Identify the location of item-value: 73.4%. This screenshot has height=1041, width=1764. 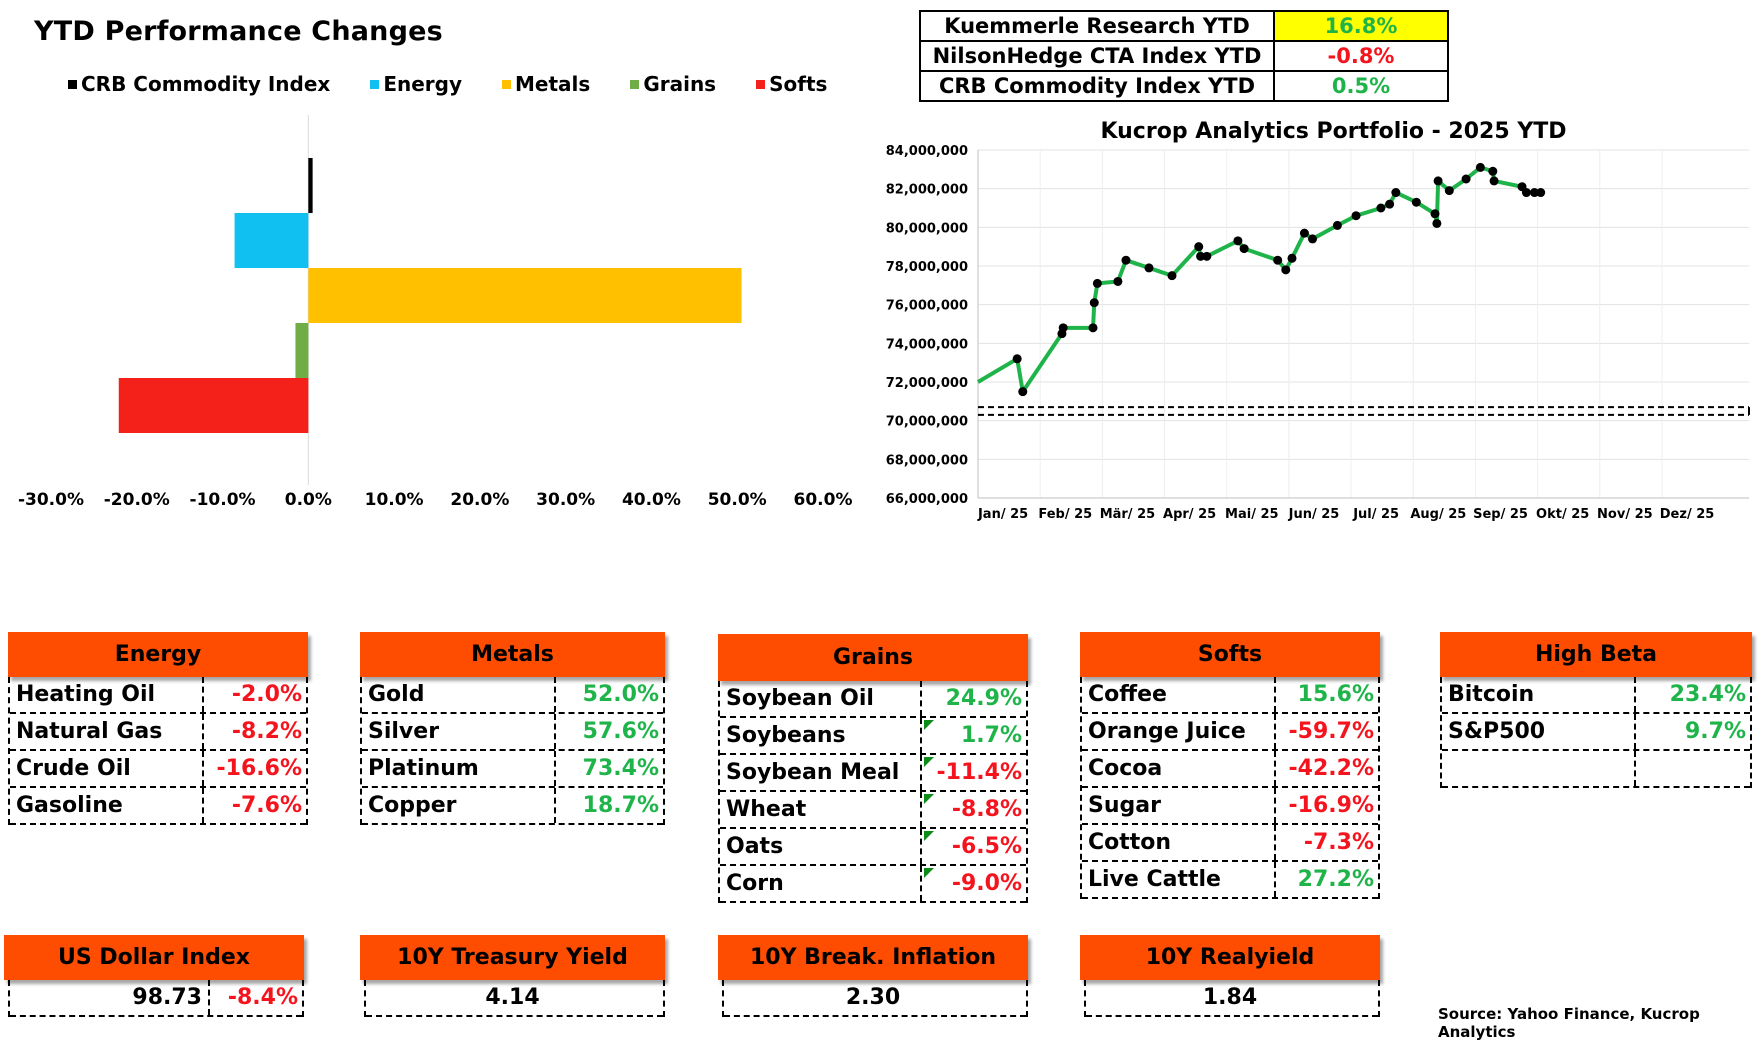
(620, 768).